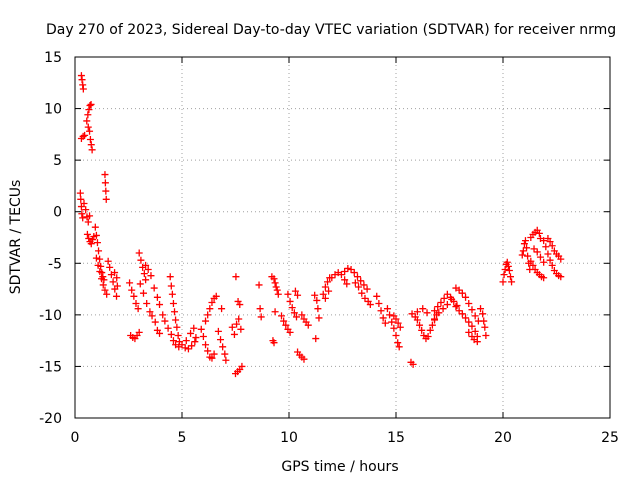  Describe the element at coordinates (53, 58) in the screenshot. I see `y-tick-label: 15` at that location.